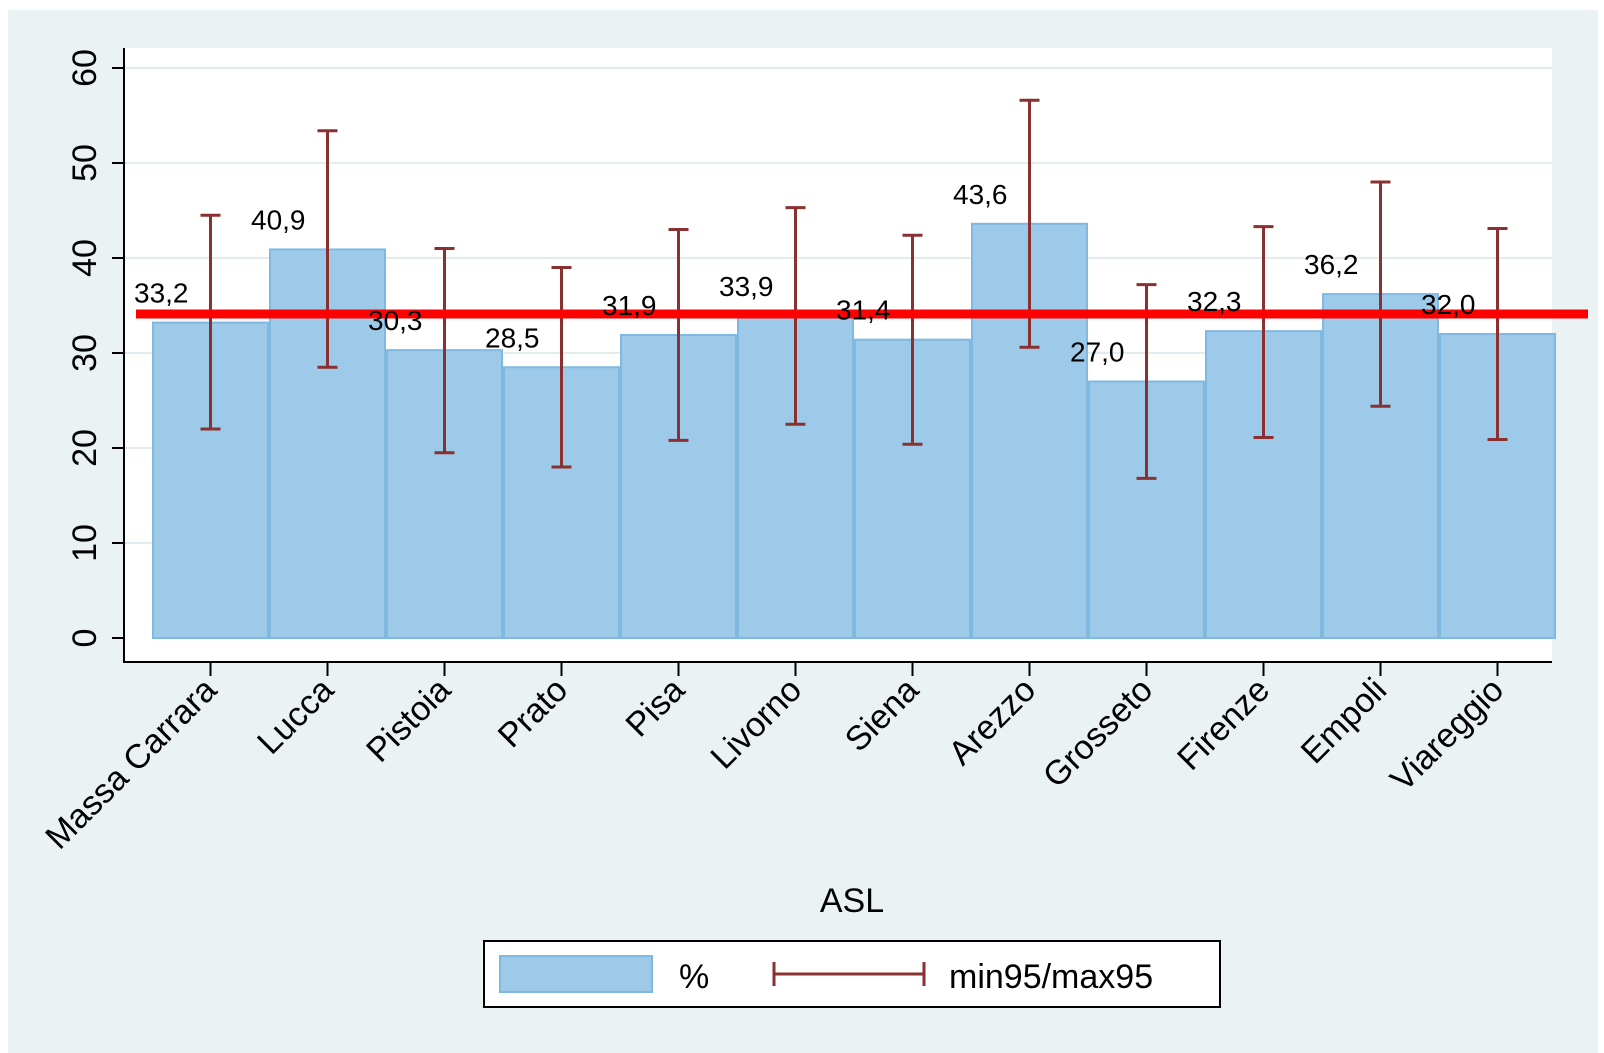 This screenshot has width=1604, height=1053. Describe the element at coordinates (576, 974) in the screenshot. I see `legend-bar-swatch` at that location.